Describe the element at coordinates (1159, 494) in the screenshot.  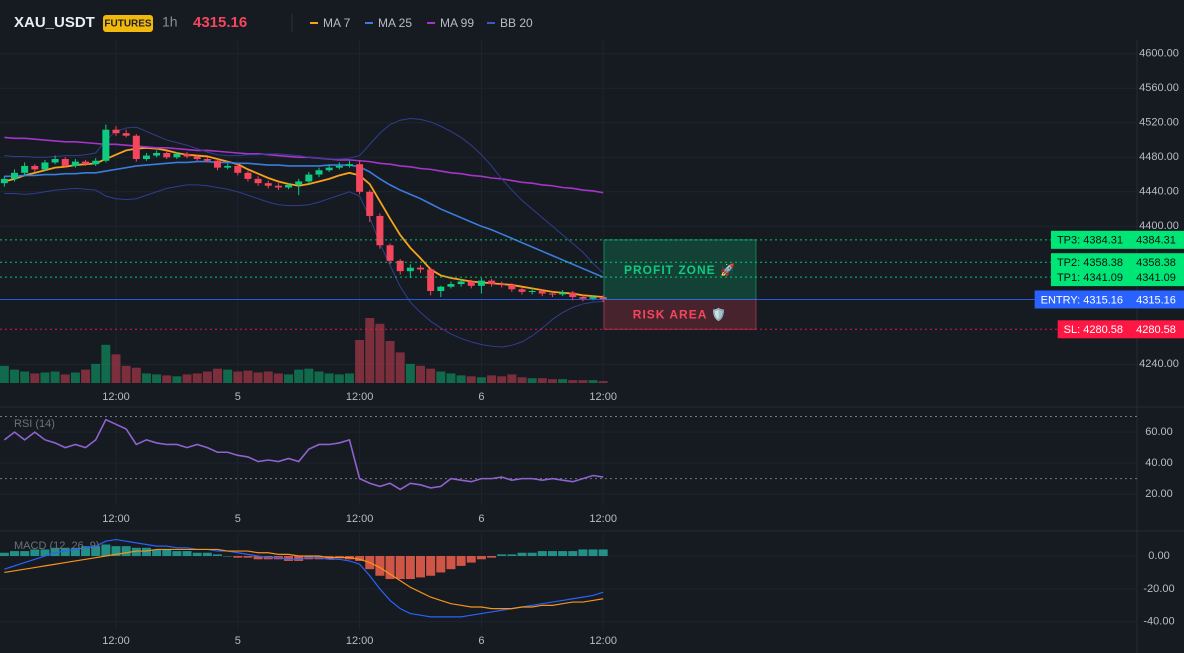
I see `y-tick-label: 20.00` at that location.